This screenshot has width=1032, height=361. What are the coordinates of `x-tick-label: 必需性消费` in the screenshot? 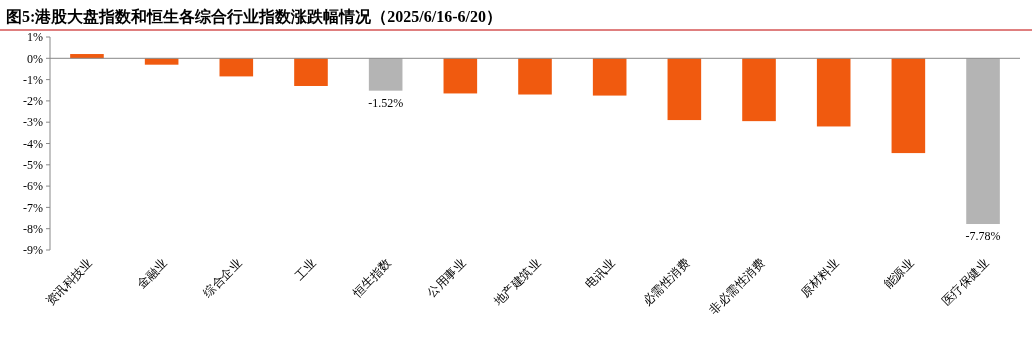 It's located at (666, 282).